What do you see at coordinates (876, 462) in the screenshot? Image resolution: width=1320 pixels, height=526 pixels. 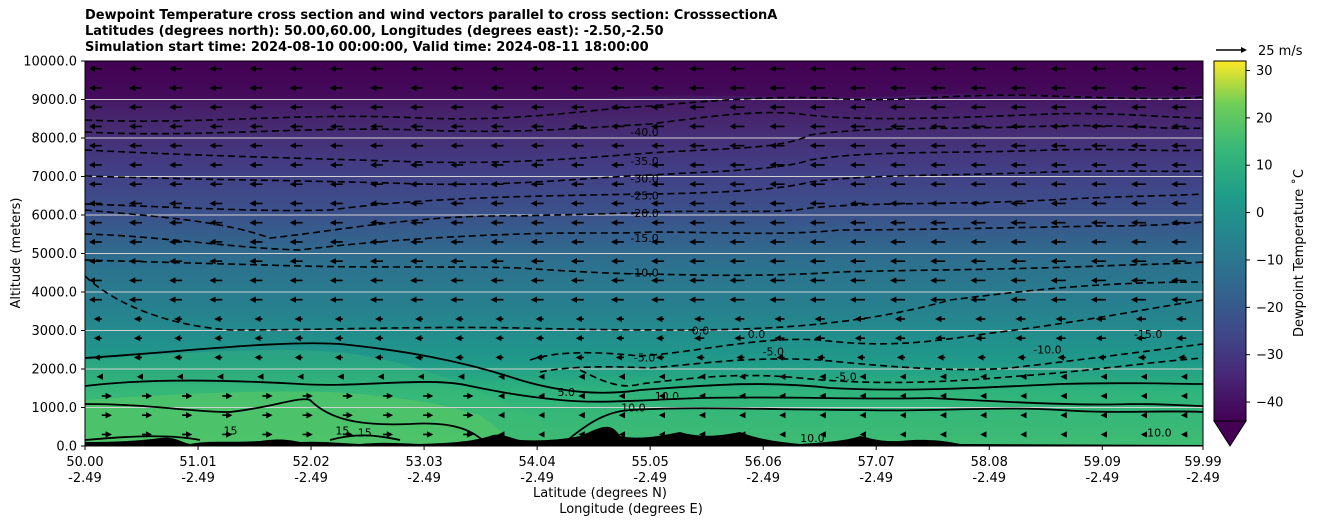 I see `x-tick-lat: 57.07` at bounding box center [876, 462].